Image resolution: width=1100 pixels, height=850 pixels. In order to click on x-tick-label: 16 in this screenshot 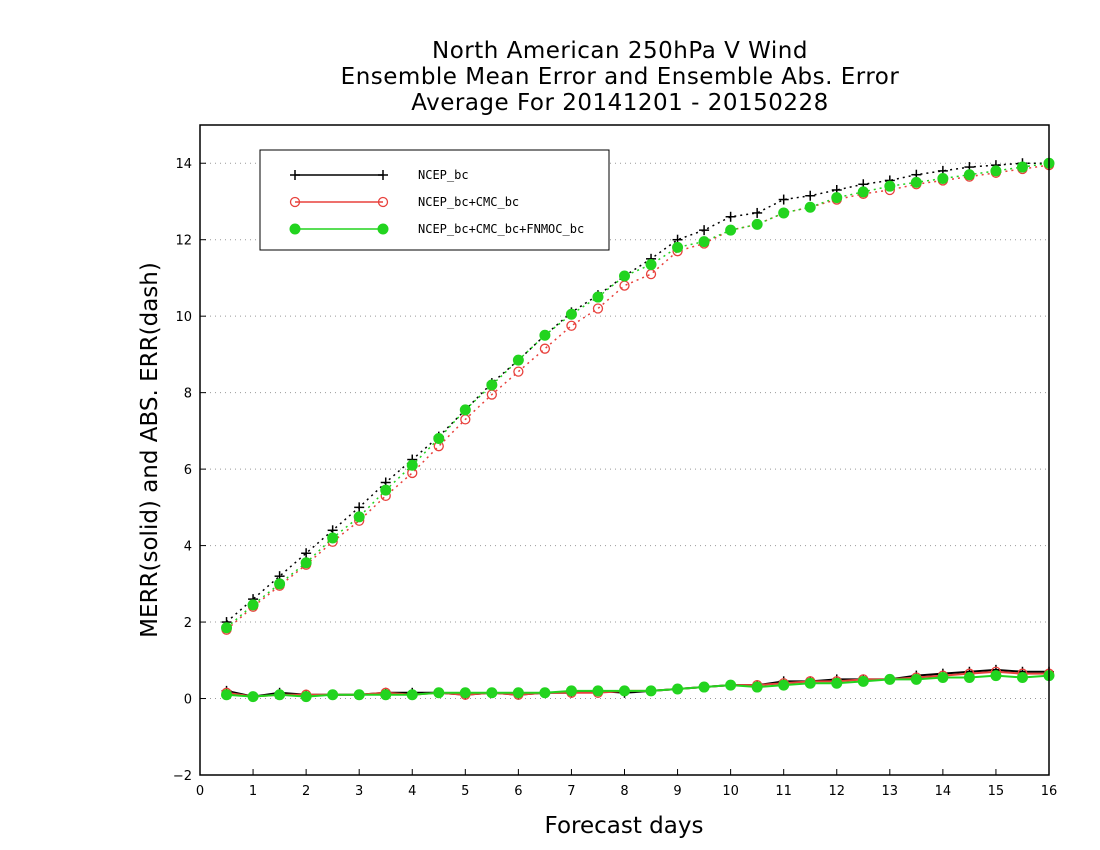, I will do `click(1049, 791)`.